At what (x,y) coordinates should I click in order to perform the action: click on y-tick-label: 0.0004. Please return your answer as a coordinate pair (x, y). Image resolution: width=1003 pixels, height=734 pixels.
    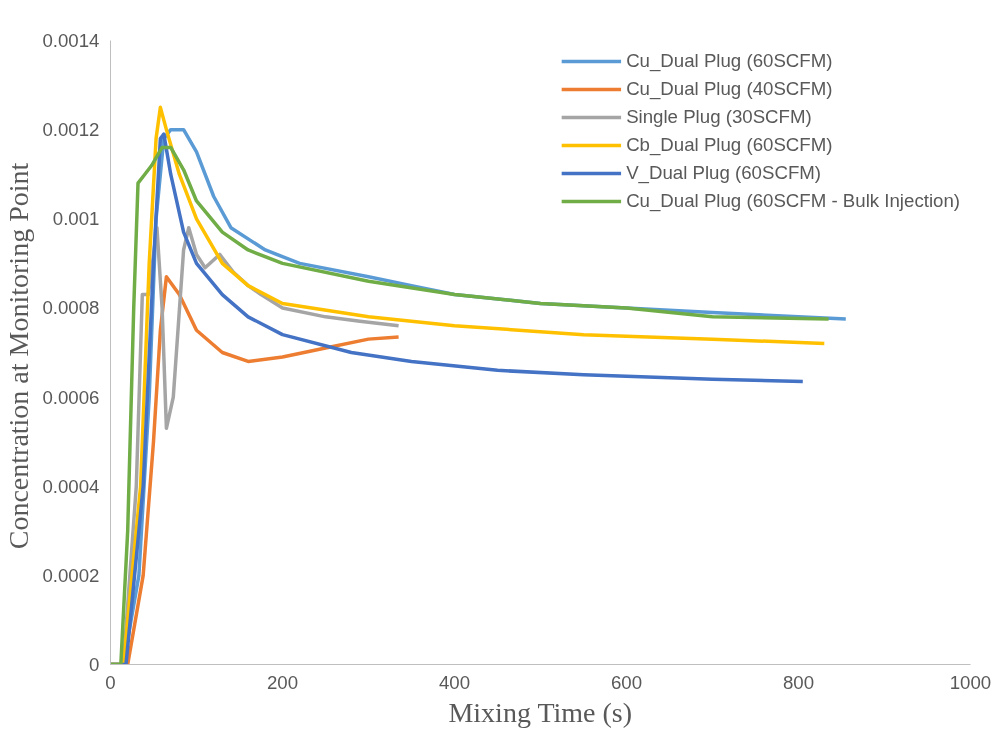
    Looking at the image, I should click on (71, 486).